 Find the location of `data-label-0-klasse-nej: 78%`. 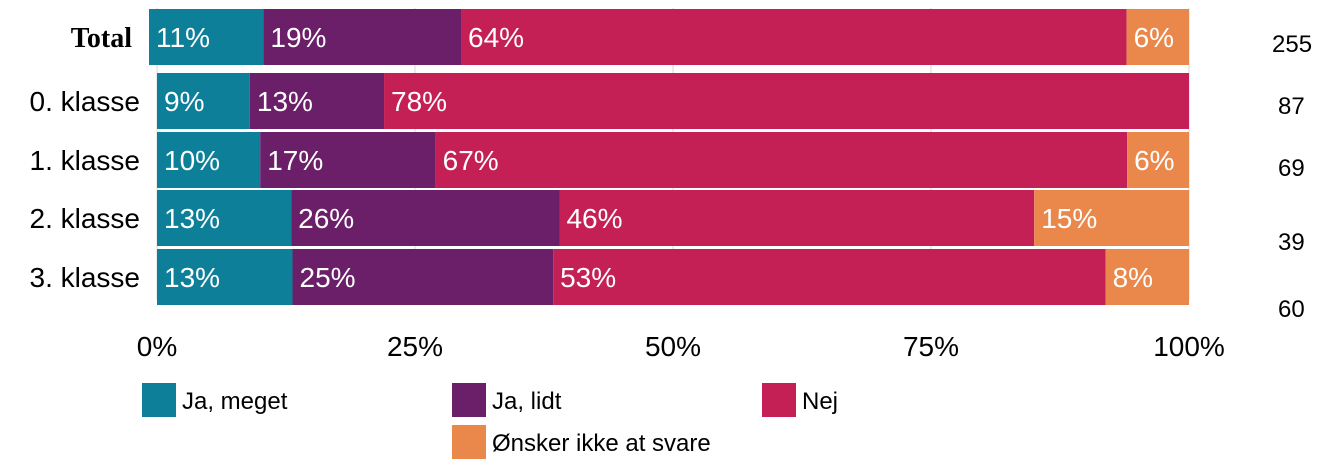

data-label-0-klasse-nej: 78% is located at coordinates (419, 101).